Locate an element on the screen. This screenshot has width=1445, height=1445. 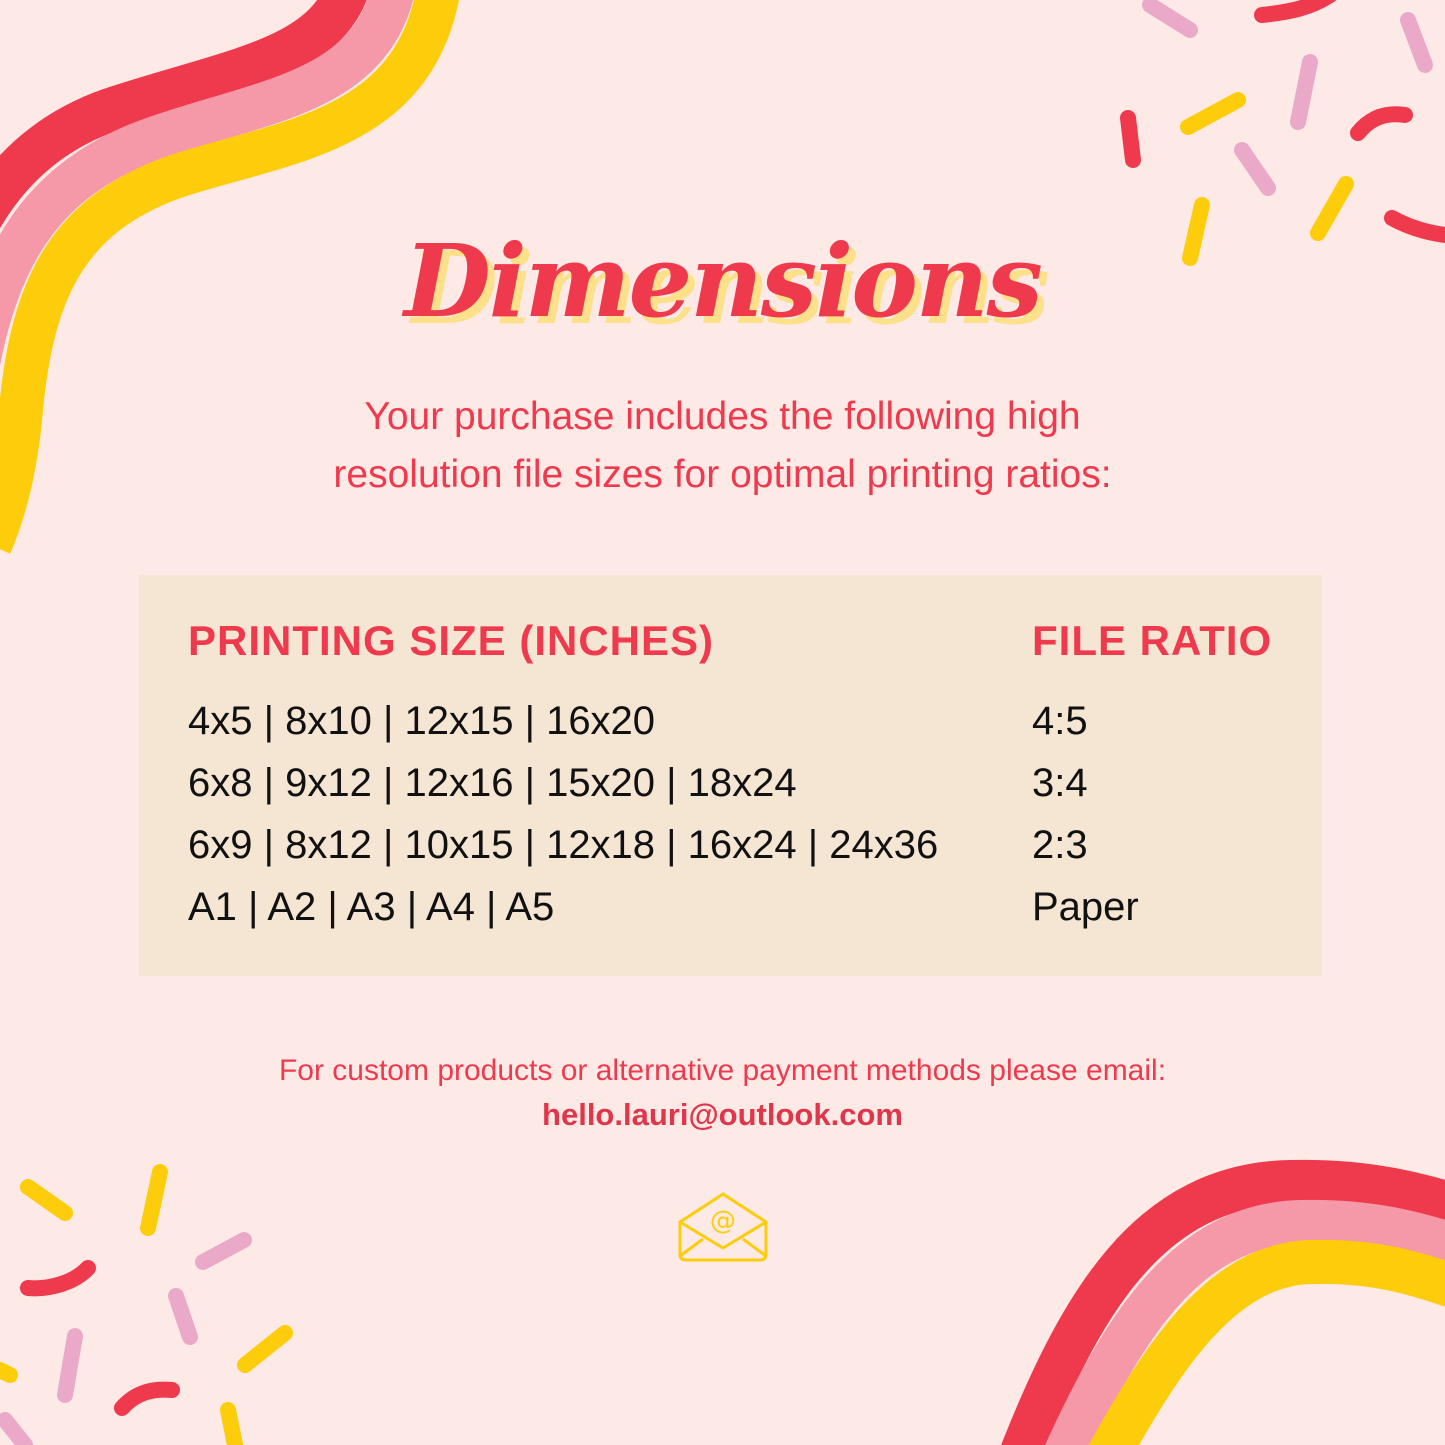
row-ratio: 3:4 is located at coordinates (1060, 783).